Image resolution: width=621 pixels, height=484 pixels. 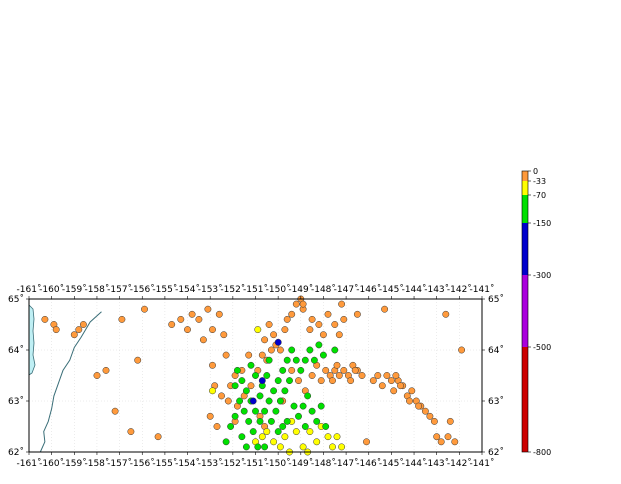 I want to click on legend-tick-label: -800, so click(x=542, y=452).